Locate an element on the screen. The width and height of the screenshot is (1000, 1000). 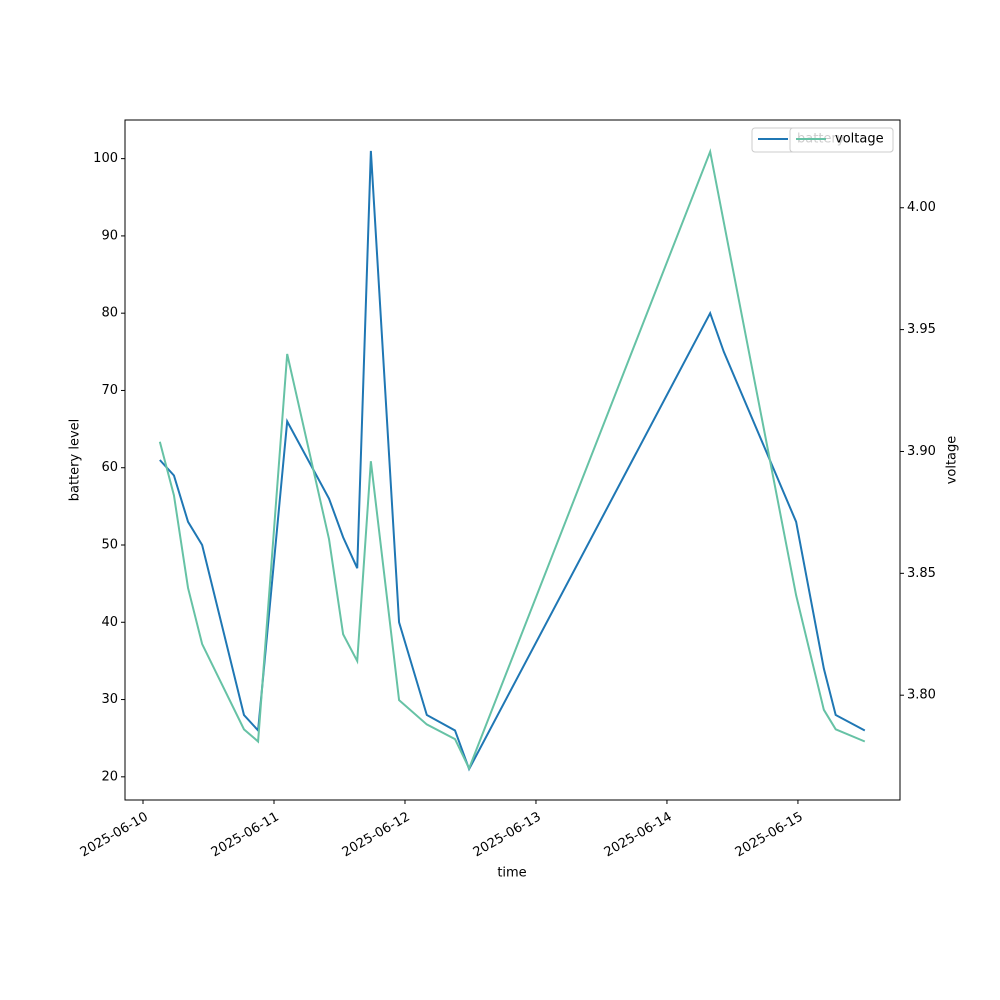
y-tick-label: 60 is located at coordinates (109, 467).